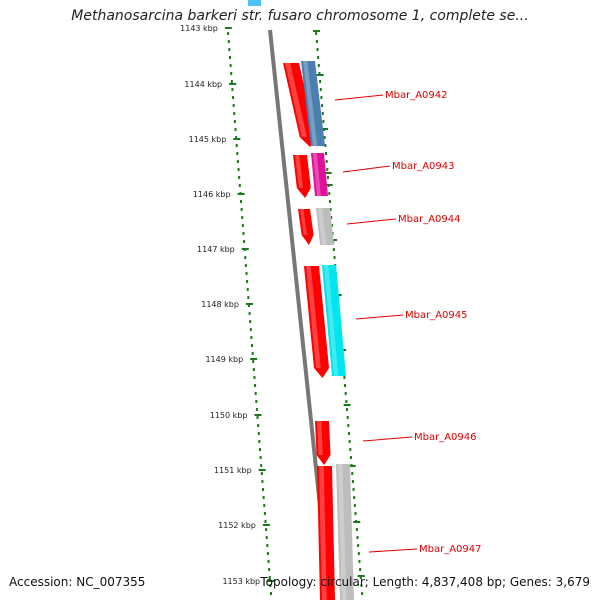 This screenshot has width=600, height=600. I want to click on gene-label-Mbar_A0944: Mbar_A0944, so click(429, 219).